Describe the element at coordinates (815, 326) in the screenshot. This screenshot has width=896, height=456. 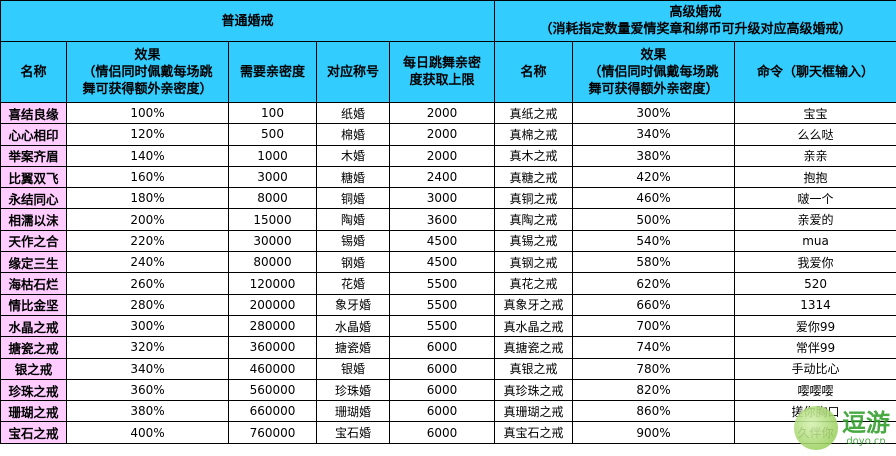
I see `cell-command: 爱你99` at that location.